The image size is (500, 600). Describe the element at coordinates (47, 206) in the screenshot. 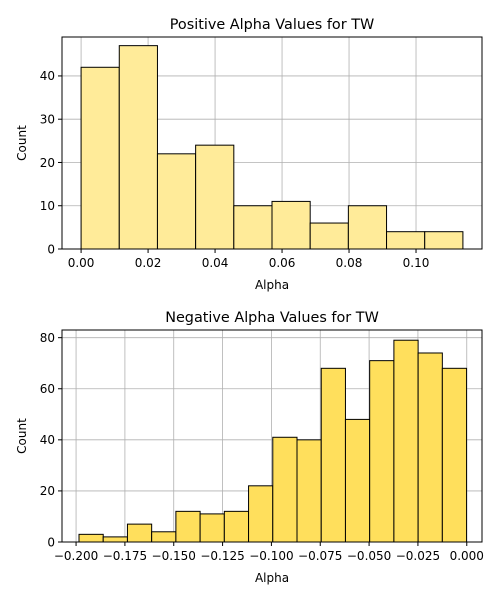

I see `y-tick-label: 10` at that location.